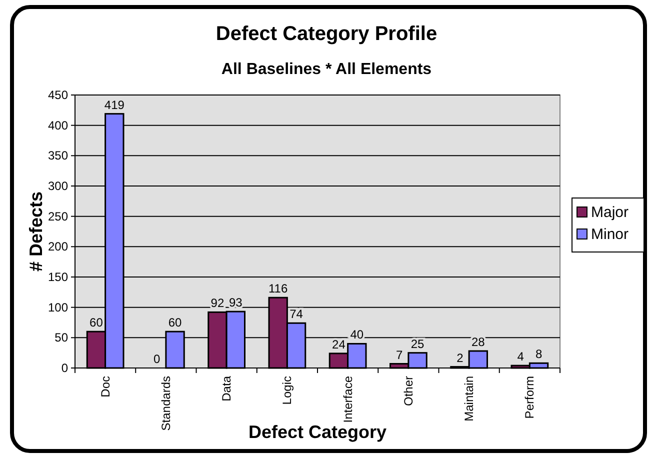 This screenshot has height=458, width=653. I want to click on x-tick-label: Perform, so click(529, 397).